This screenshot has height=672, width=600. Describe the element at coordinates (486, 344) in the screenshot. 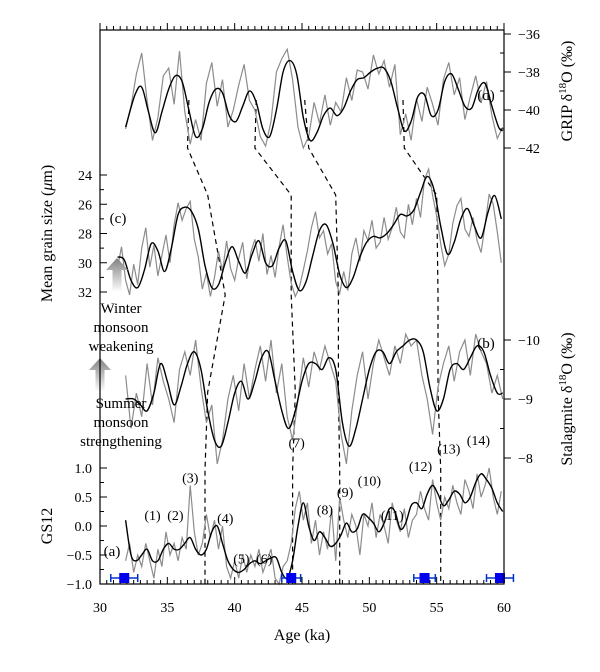

I see `panel-label-b: (b)` at that location.